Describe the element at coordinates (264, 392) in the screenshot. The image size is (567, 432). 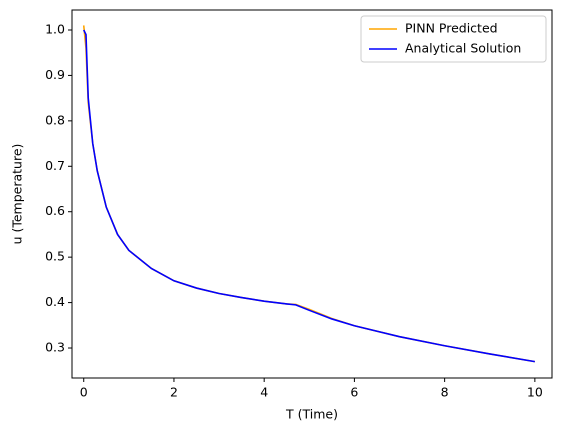
I see `x-tick-label: 4` at that location.